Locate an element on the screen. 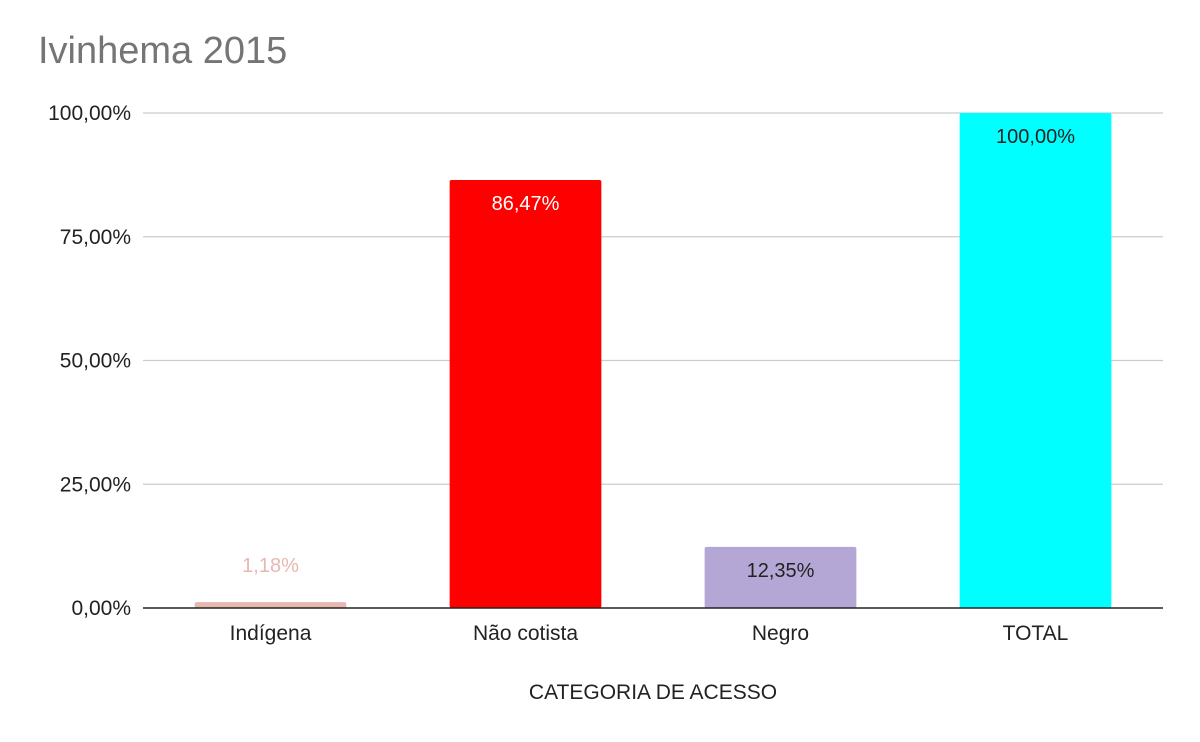 This screenshot has height=742, width=1200. data-label: 86,47% is located at coordinates (526, 204).